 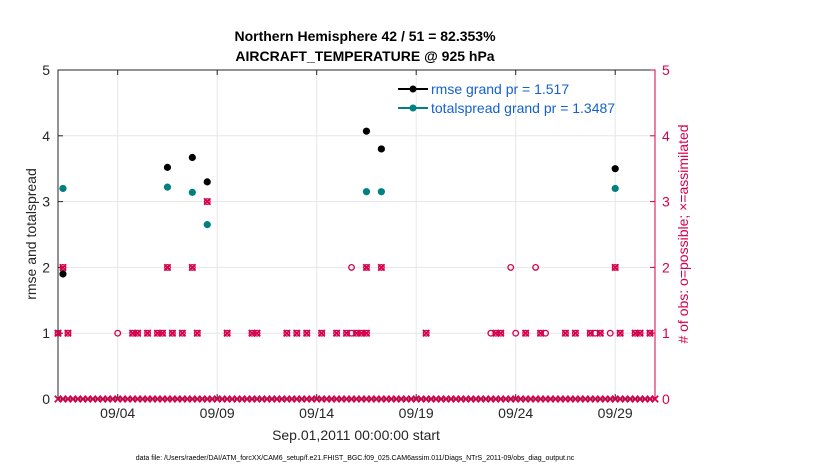 I want to click on x-tick-label-2: 09/14, so click(x=316, y=413).